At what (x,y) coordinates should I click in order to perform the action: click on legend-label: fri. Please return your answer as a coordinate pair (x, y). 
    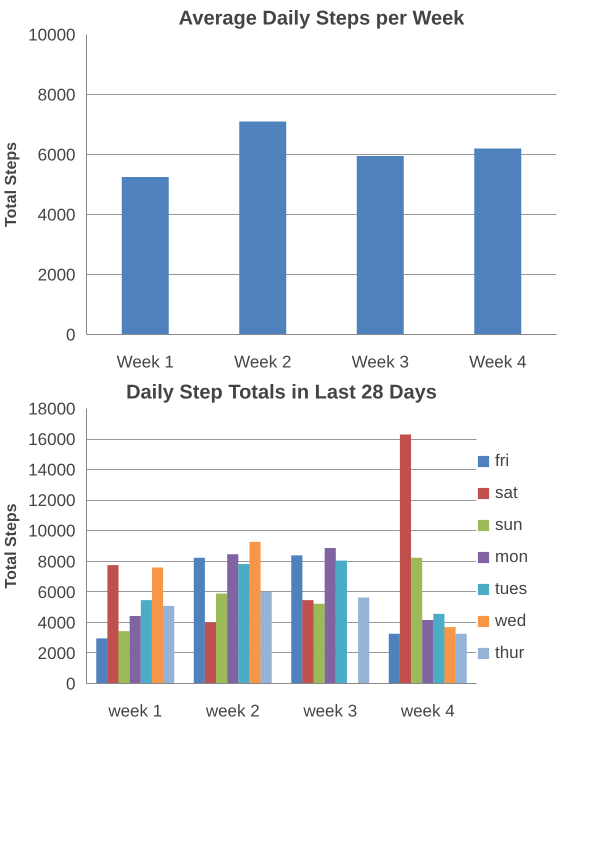
    Looking at the image, I should click on (502, 461).